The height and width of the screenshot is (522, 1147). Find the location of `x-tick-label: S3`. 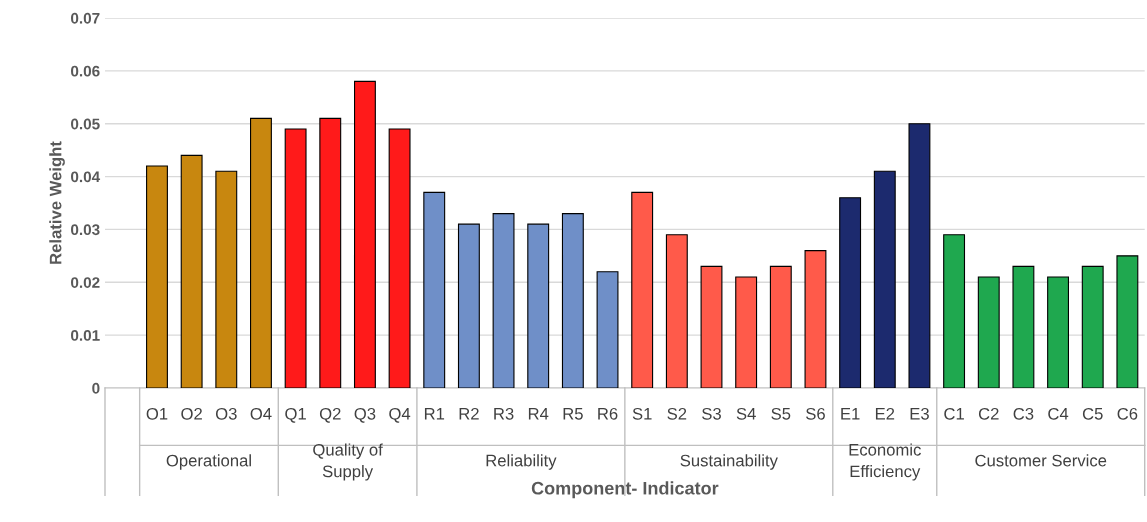

x-tick-label: S3 is located at coordinates (711, 413).